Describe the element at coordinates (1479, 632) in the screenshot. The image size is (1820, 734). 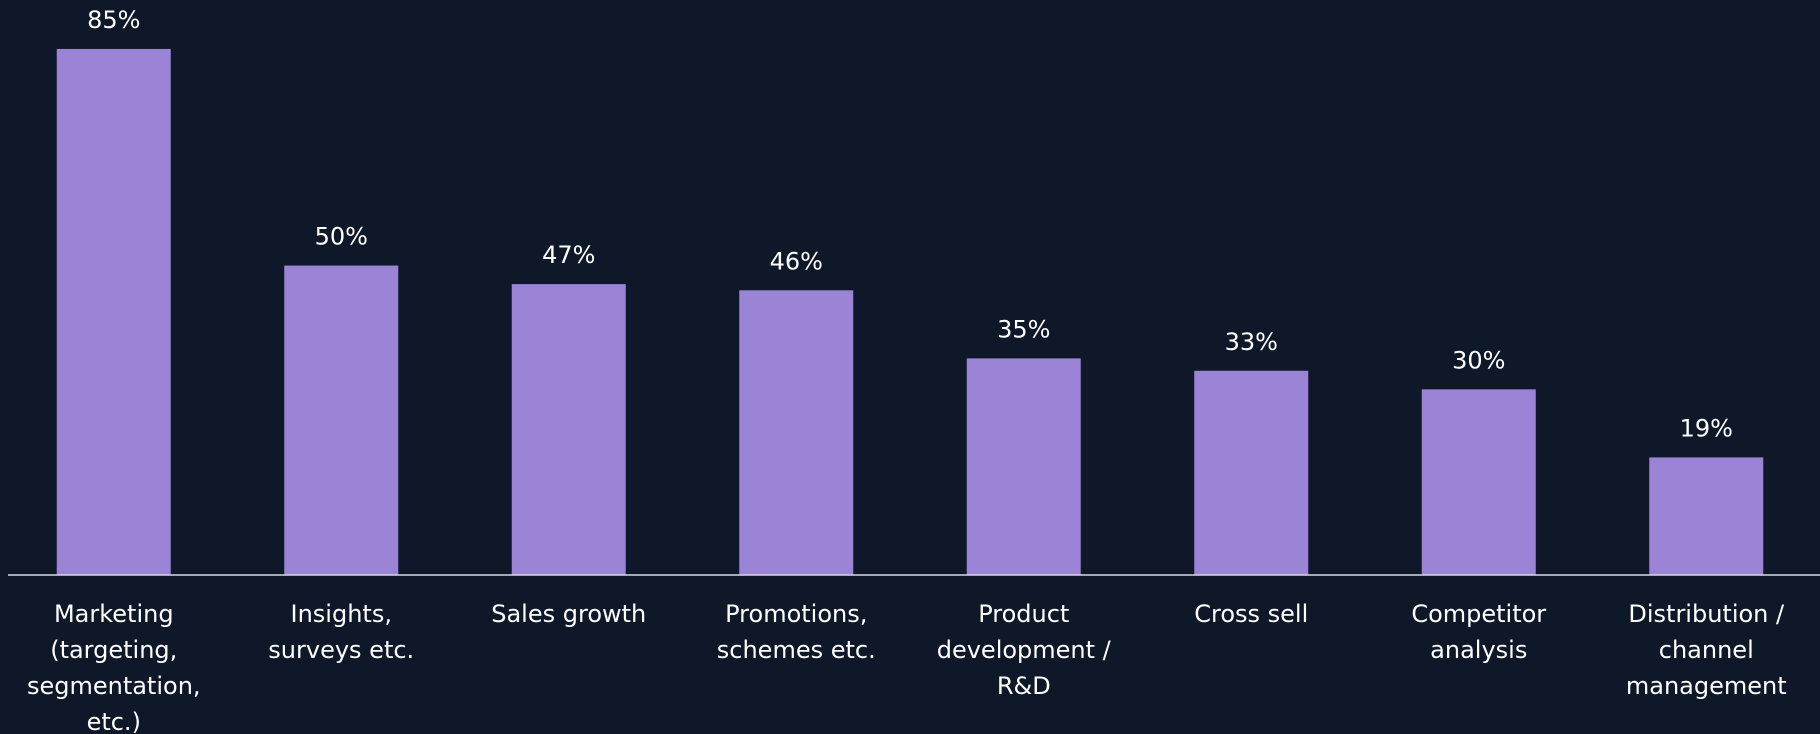
I see `x-tick-label: Competitor analysis` at that location.